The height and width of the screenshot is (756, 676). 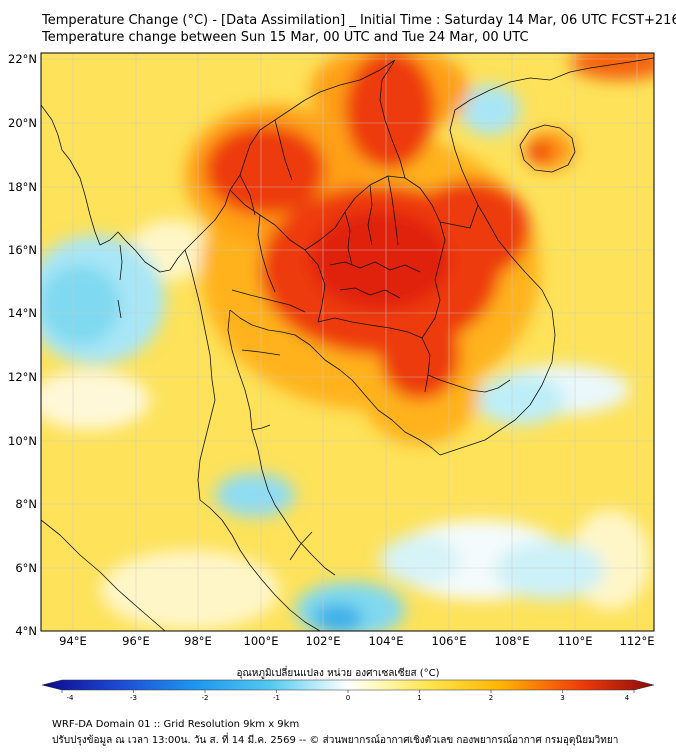 What do you see at coordinates (323, 641) in the screenshot?
I see `lon-label: 102°E` at bounding box center [323, 641].